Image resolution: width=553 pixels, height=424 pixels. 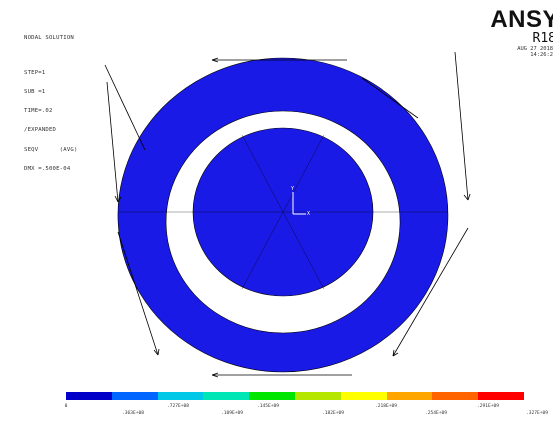 What do you see at coordinates (521, 19) in the screenshot?
I see `ansys-logo: ANSY` at bounding box center [521, 19].